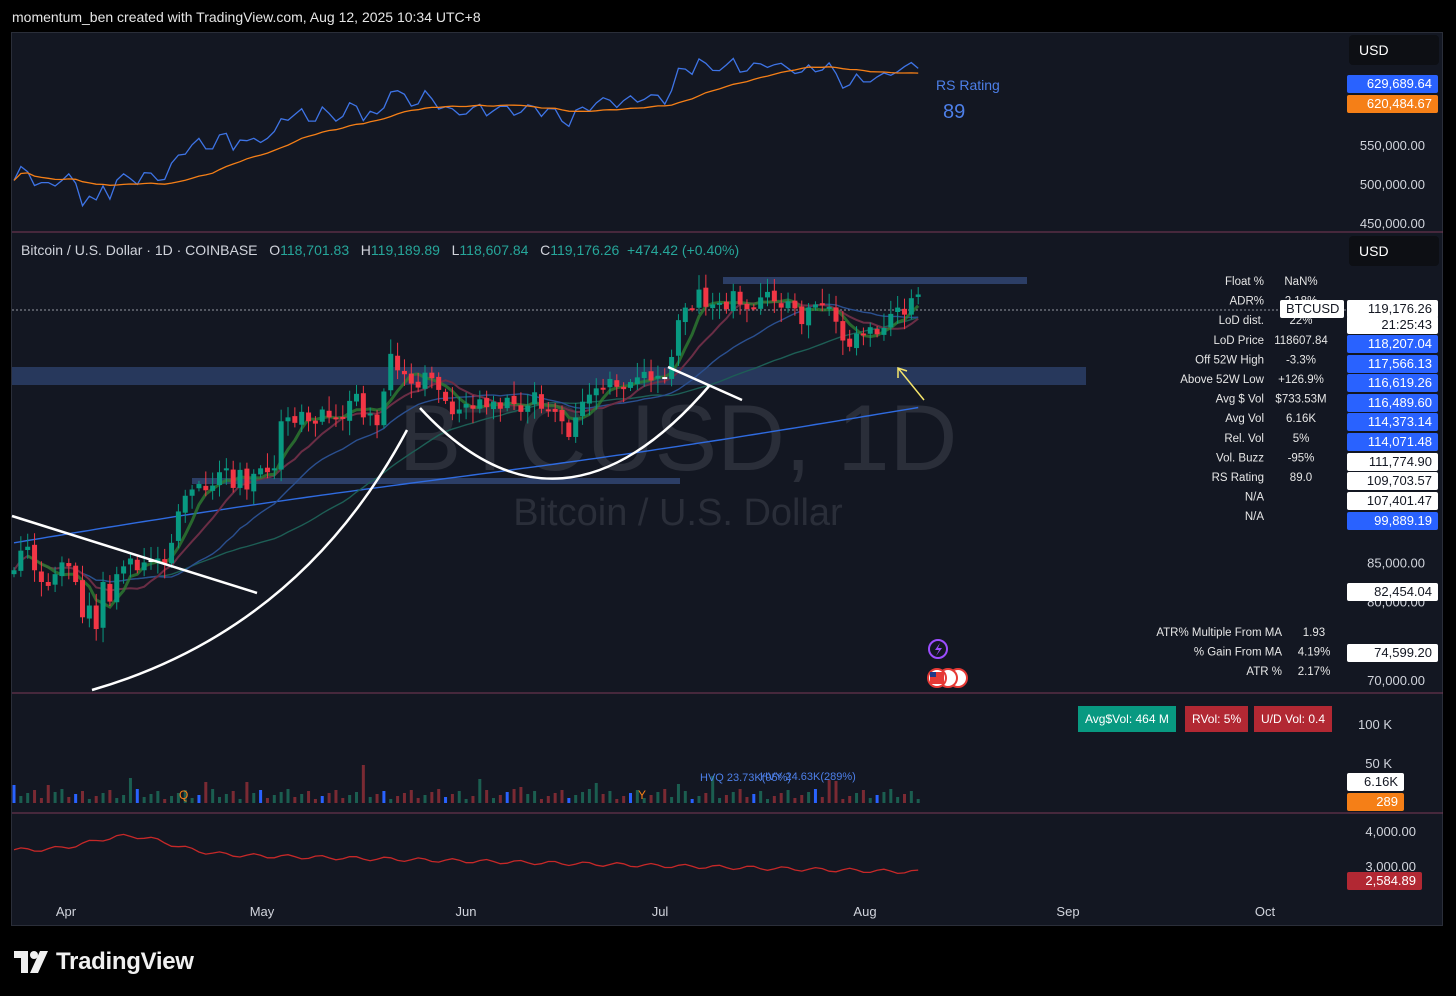  Describe the element at coordinates (436, 481) in the screenshot. I see `support-zone-mid` at that location.